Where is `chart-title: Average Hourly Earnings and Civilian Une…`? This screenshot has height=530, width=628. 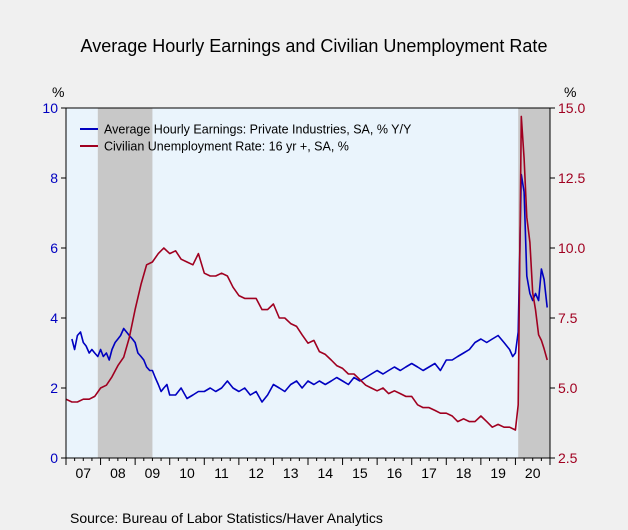
chart-title: Average Hourly Earnings and Civilian Une… is located at coordinates (314, 46).